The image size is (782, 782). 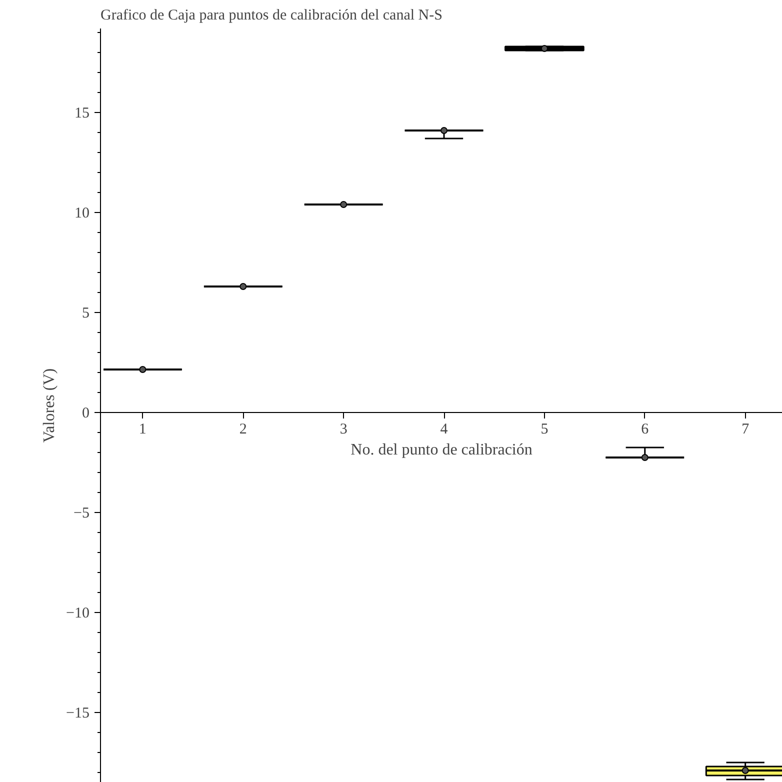 What do you see at coordinates (82, 214) in the screenshot?
I see `y-tick-label: 10` at bounding box center [82, 214].